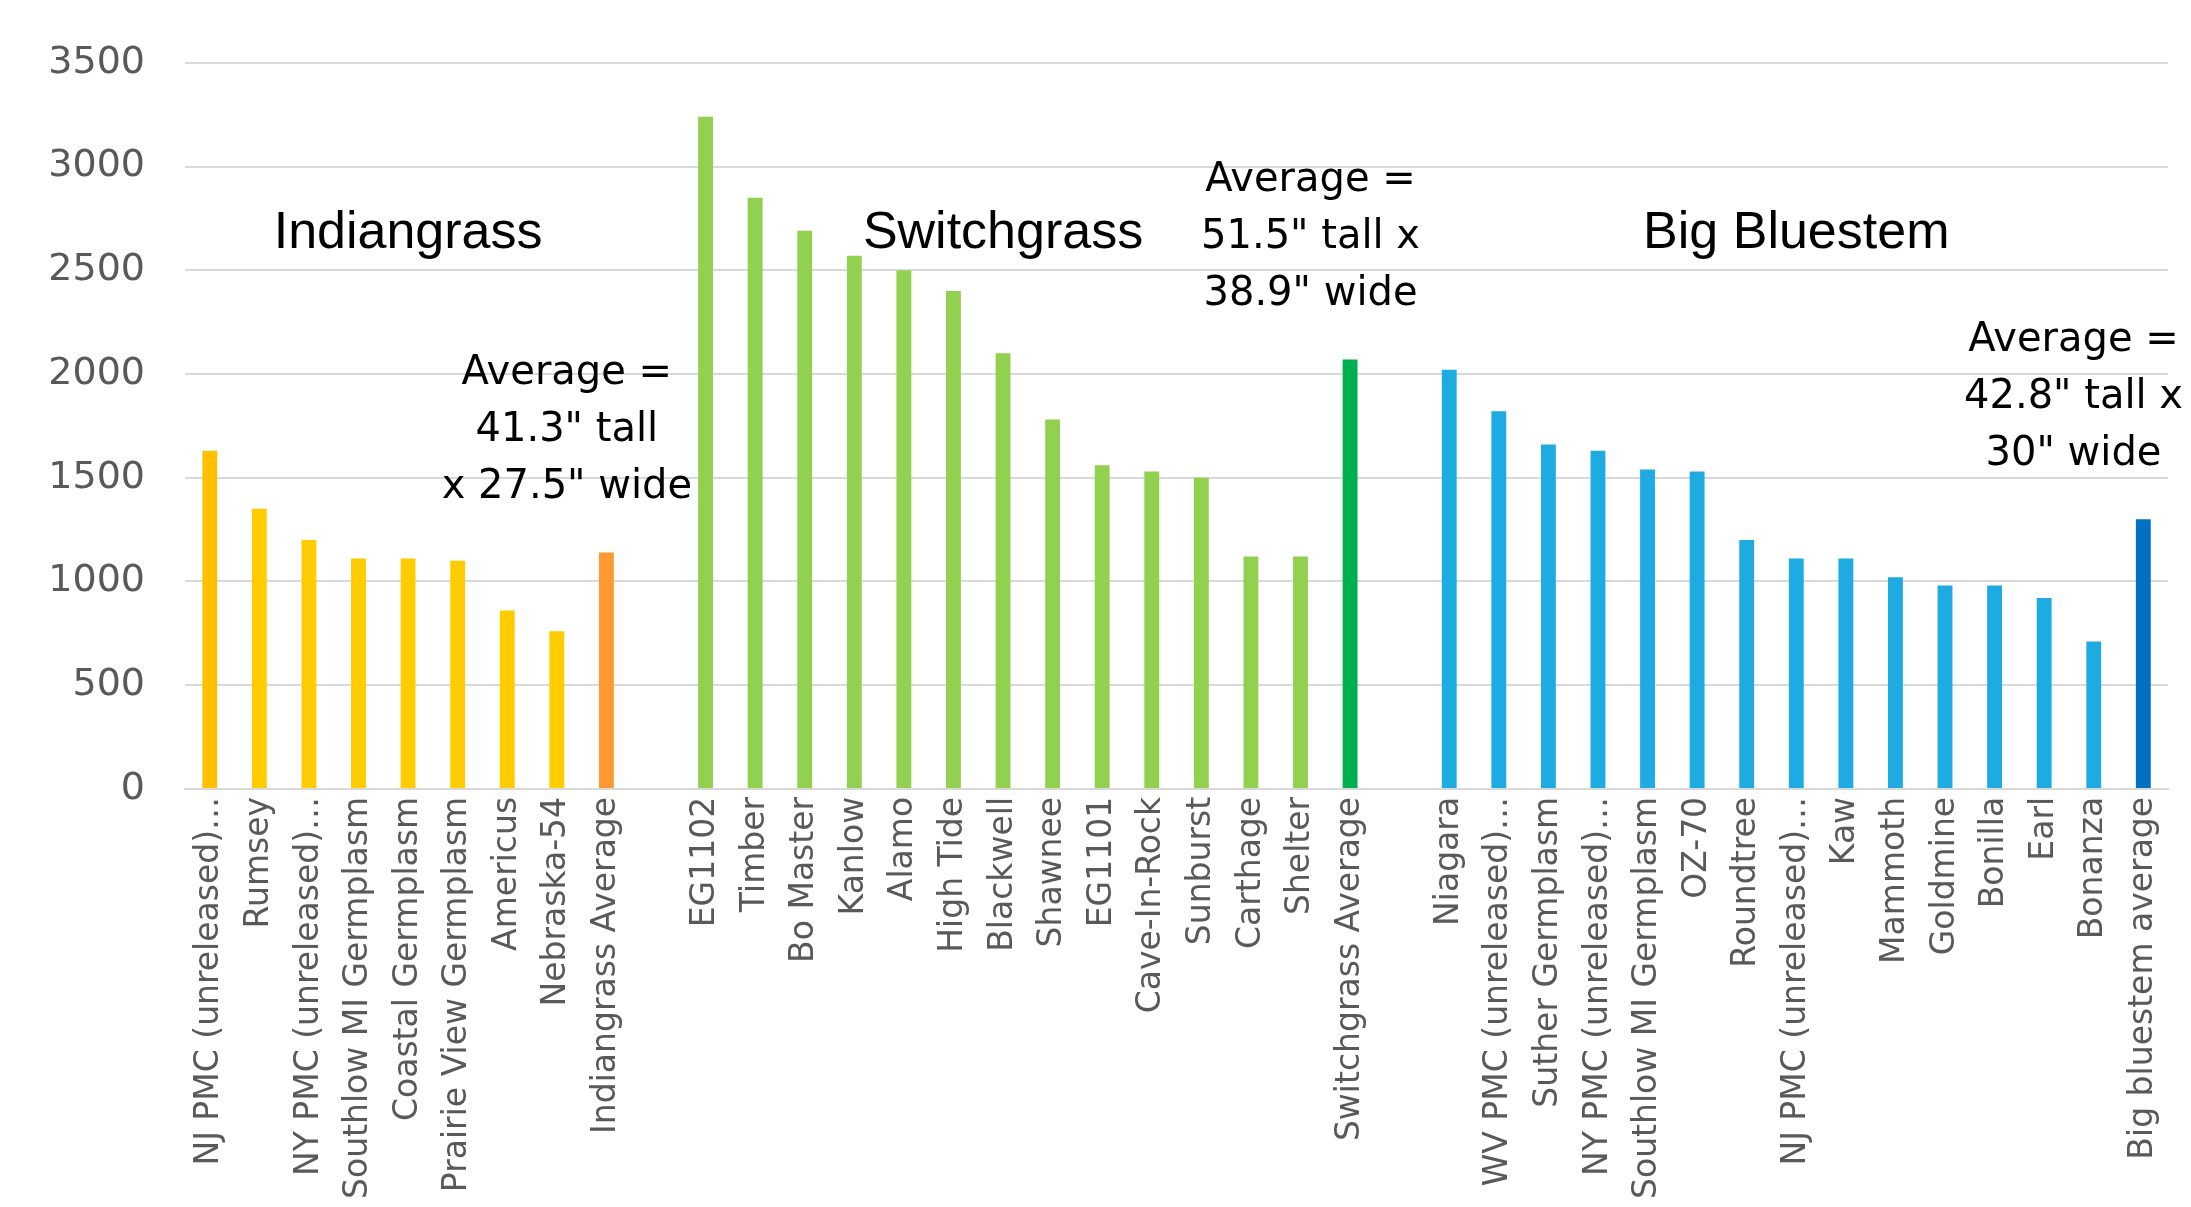 The image size is (2191, 1207). Describe the element at coordinates (96, 578) in the screenshot. I see `y-tick-label: 1000` at that location.